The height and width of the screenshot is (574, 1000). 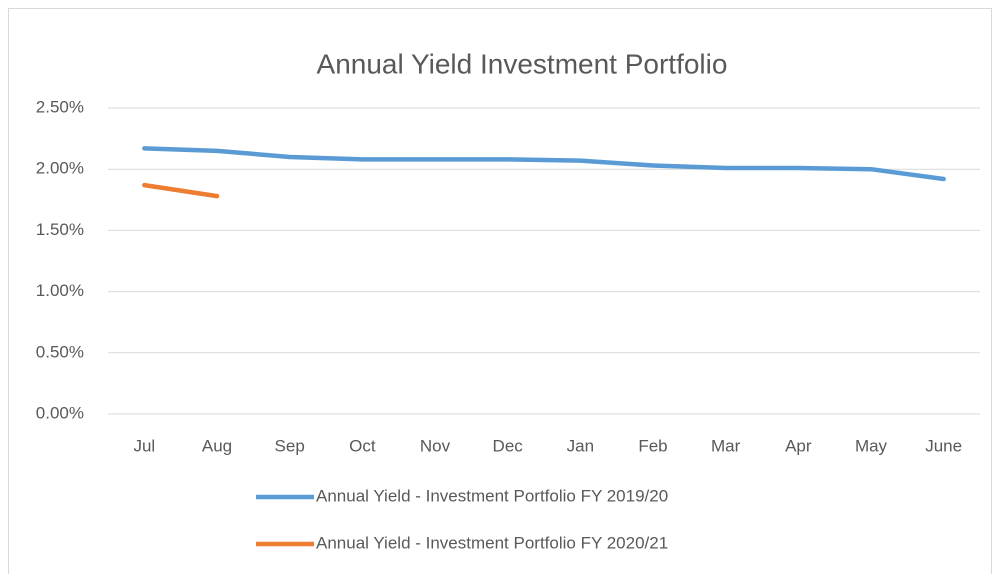 I want to click on x-tick-label: Apr, so click(x=798, y=445).